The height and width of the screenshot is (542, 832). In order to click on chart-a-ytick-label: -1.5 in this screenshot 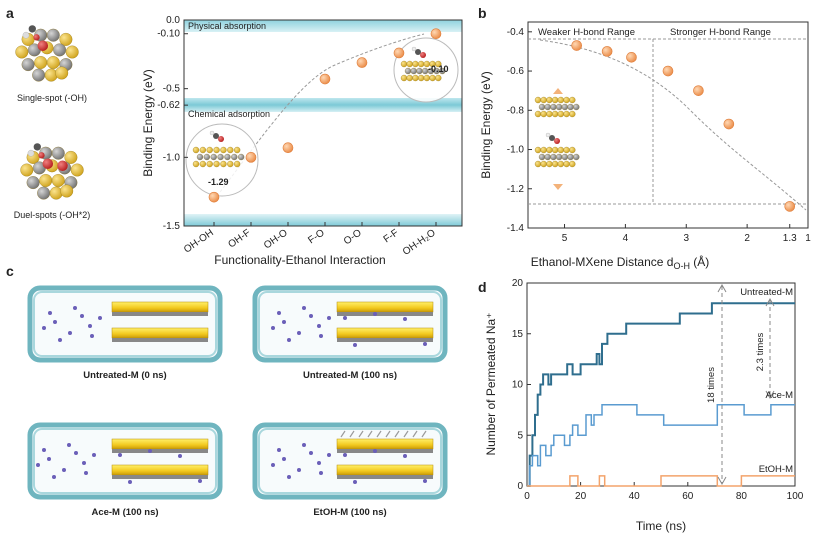, I will do `click(172, 226)`.